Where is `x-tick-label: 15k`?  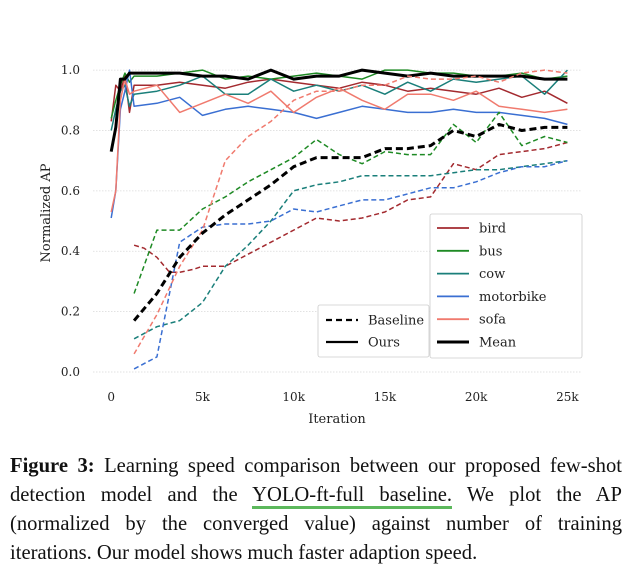
x-tick-label: 15k is located at coordinates (385, 397).